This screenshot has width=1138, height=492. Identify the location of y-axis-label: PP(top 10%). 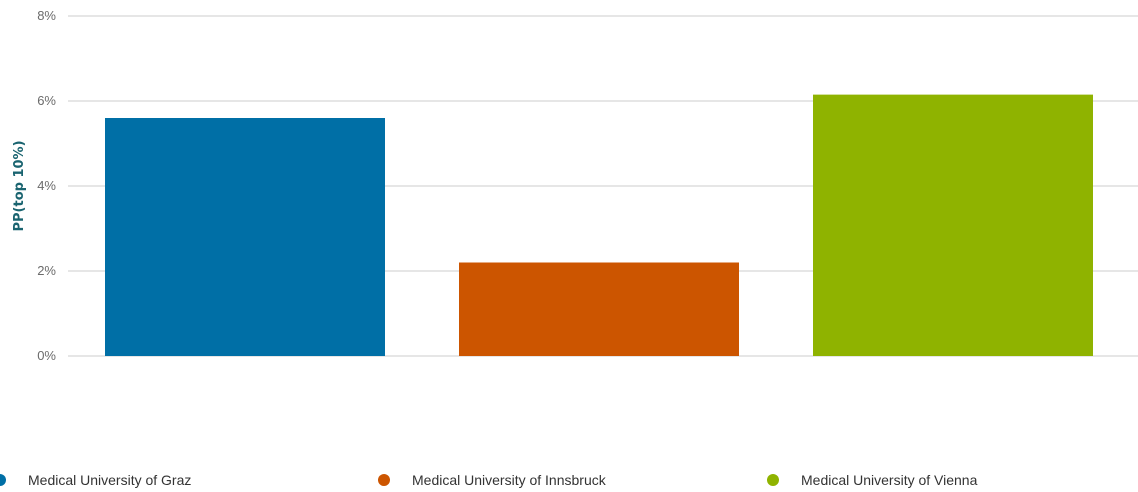
(19, 185).